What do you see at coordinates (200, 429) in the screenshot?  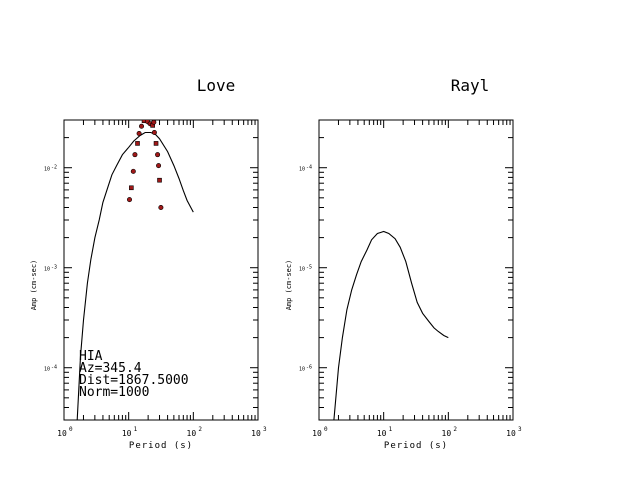 I see `love-x-tick-exponent: 2` at bounding box center [200, 429].